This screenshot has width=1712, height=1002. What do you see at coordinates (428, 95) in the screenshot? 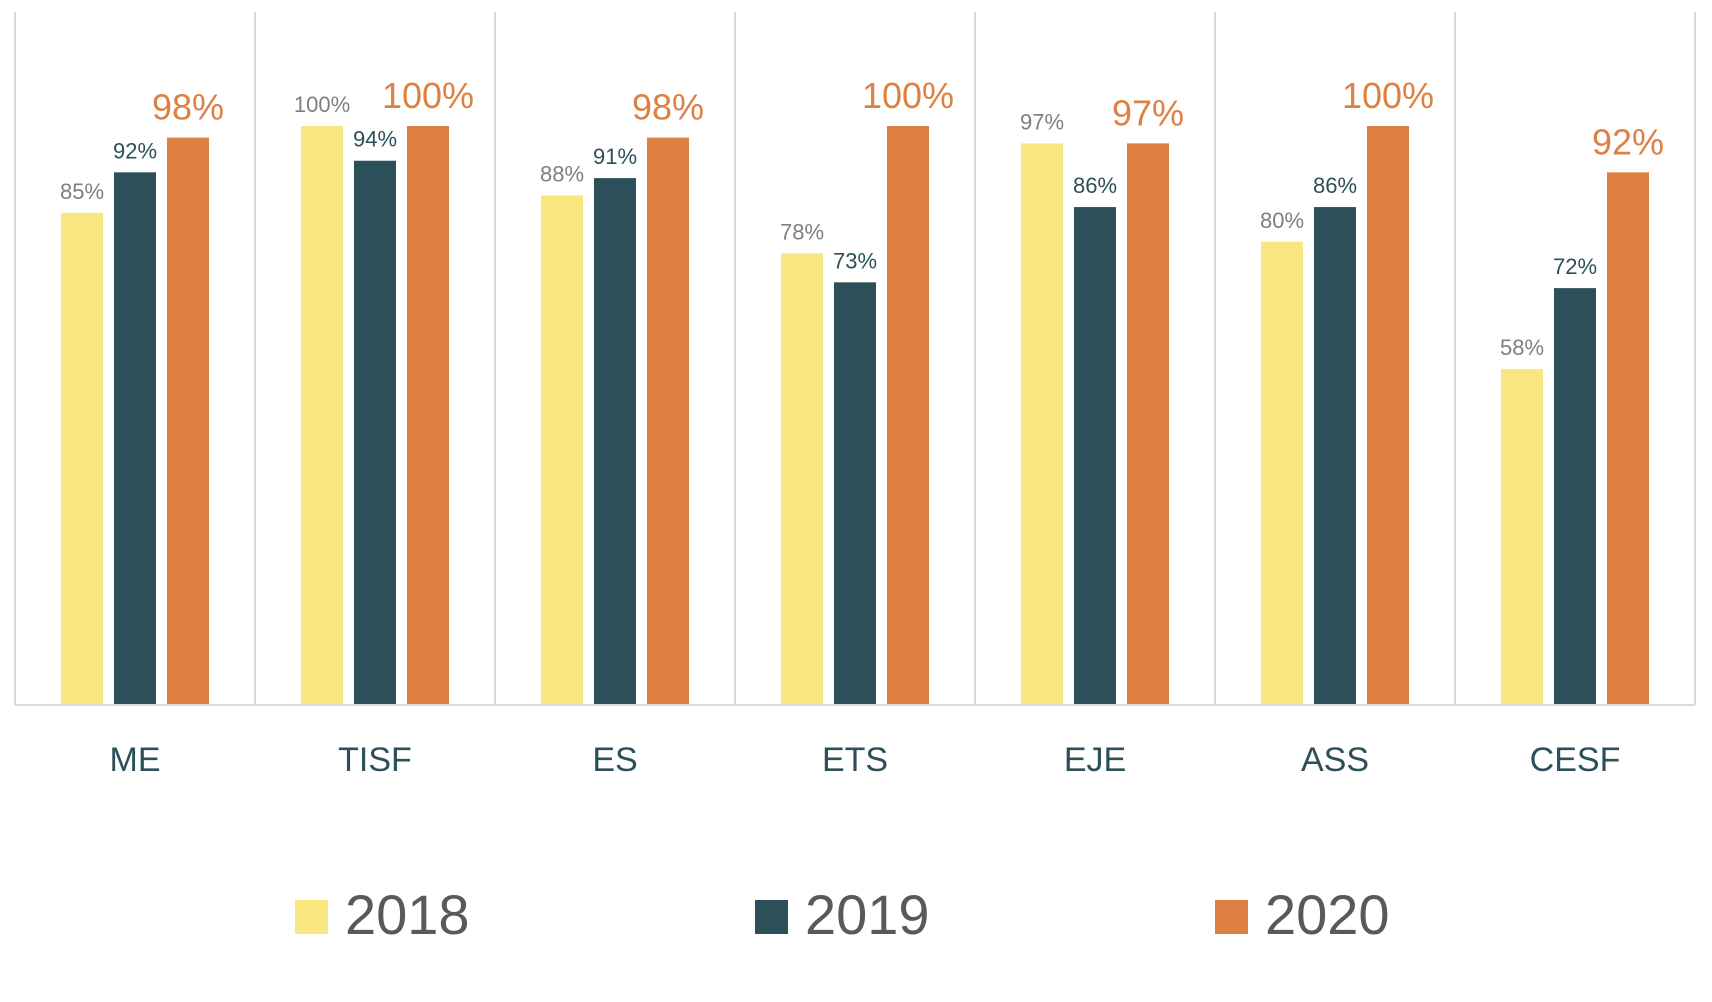
I see `data-label-2020-tisf: 100%` at bounding box center [428, 95].